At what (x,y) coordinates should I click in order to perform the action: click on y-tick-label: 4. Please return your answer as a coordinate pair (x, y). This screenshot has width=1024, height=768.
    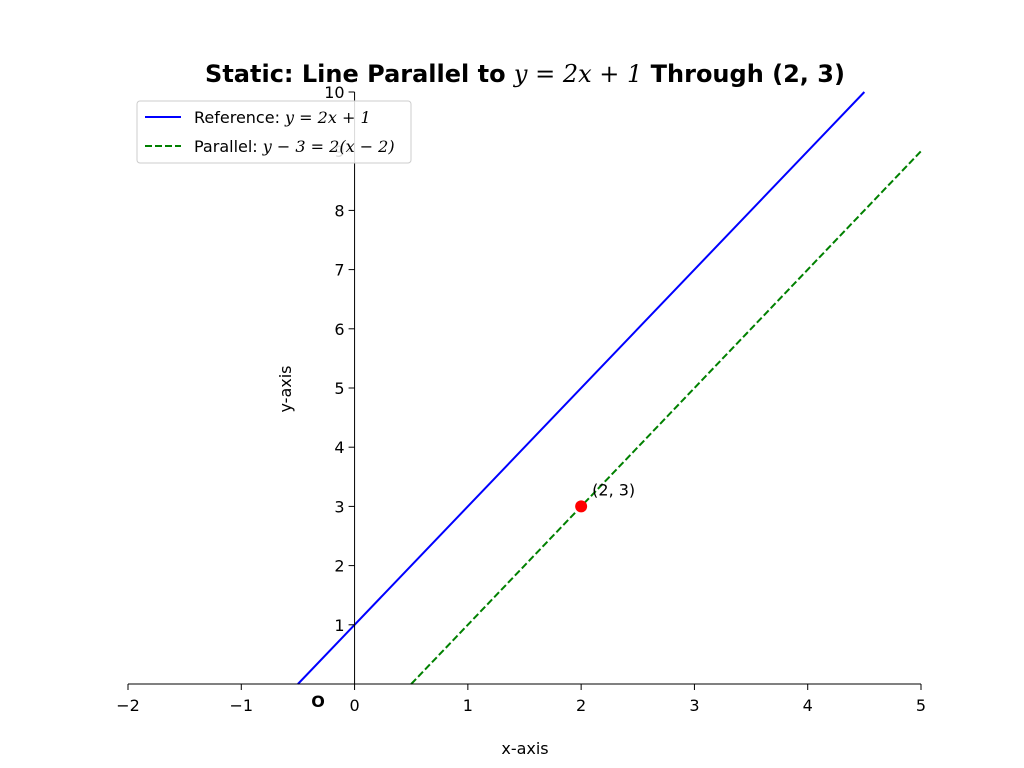
    Looking at the image, I should click on (339, 447).